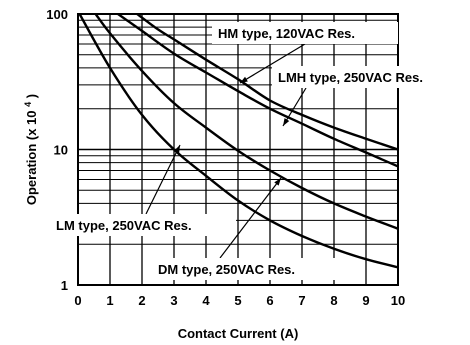  Describe the element at coordinates (398, 300) in the screenshot. I see `x-tick-label: 10` at that location.